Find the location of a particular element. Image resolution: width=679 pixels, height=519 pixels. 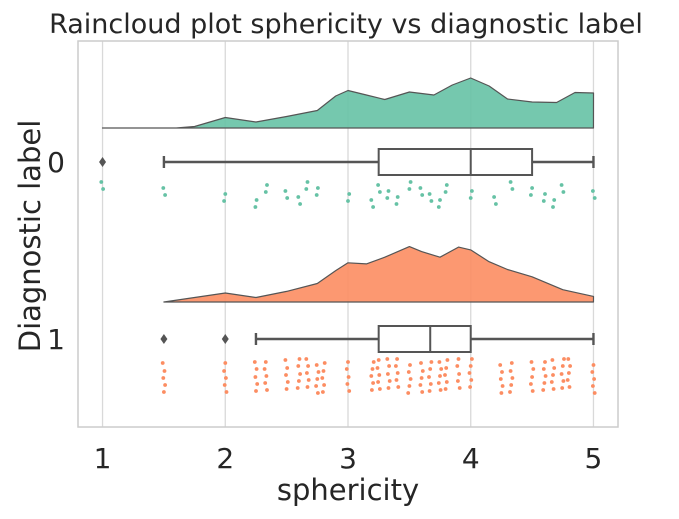

box-iqr is located at coordinates (455, 162).